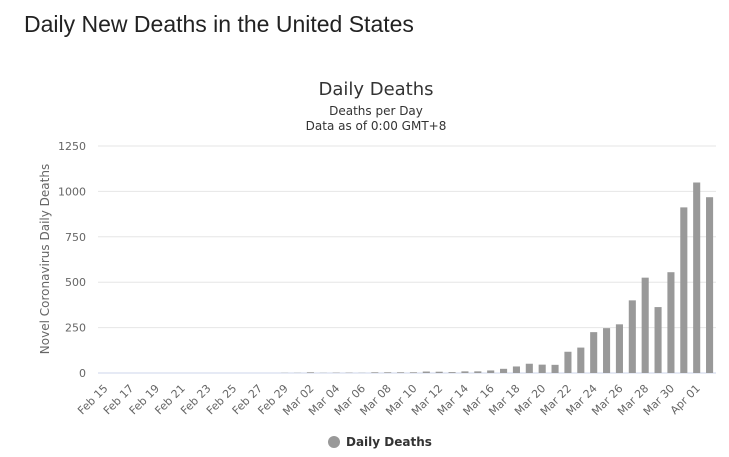  What do you see at coordinates (82, 373) in the screenshot?
I see `y-tick-label: 0` at bounding box center [82, 373].